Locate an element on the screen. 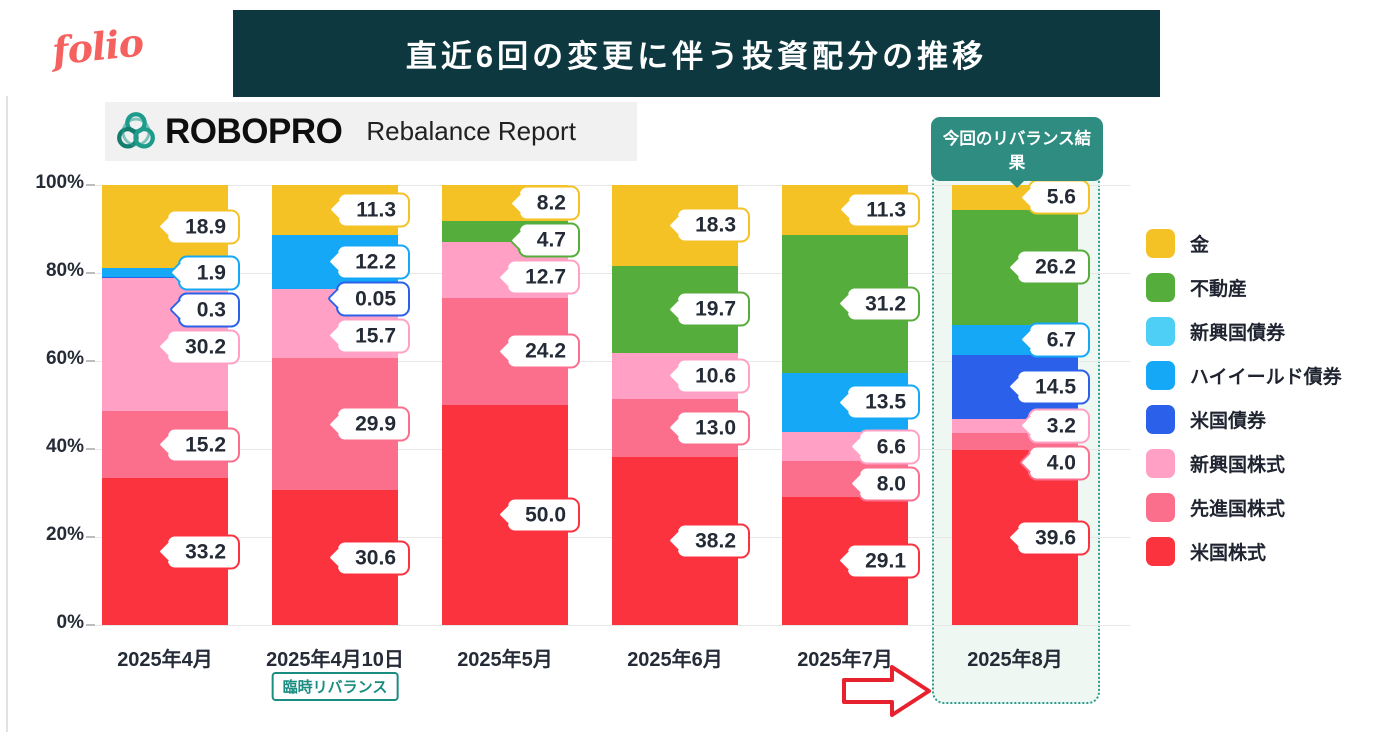 The width and height of the screenshot is (1389, 732). legend-item: 米国債券 is located at coordinates (1244, 419).